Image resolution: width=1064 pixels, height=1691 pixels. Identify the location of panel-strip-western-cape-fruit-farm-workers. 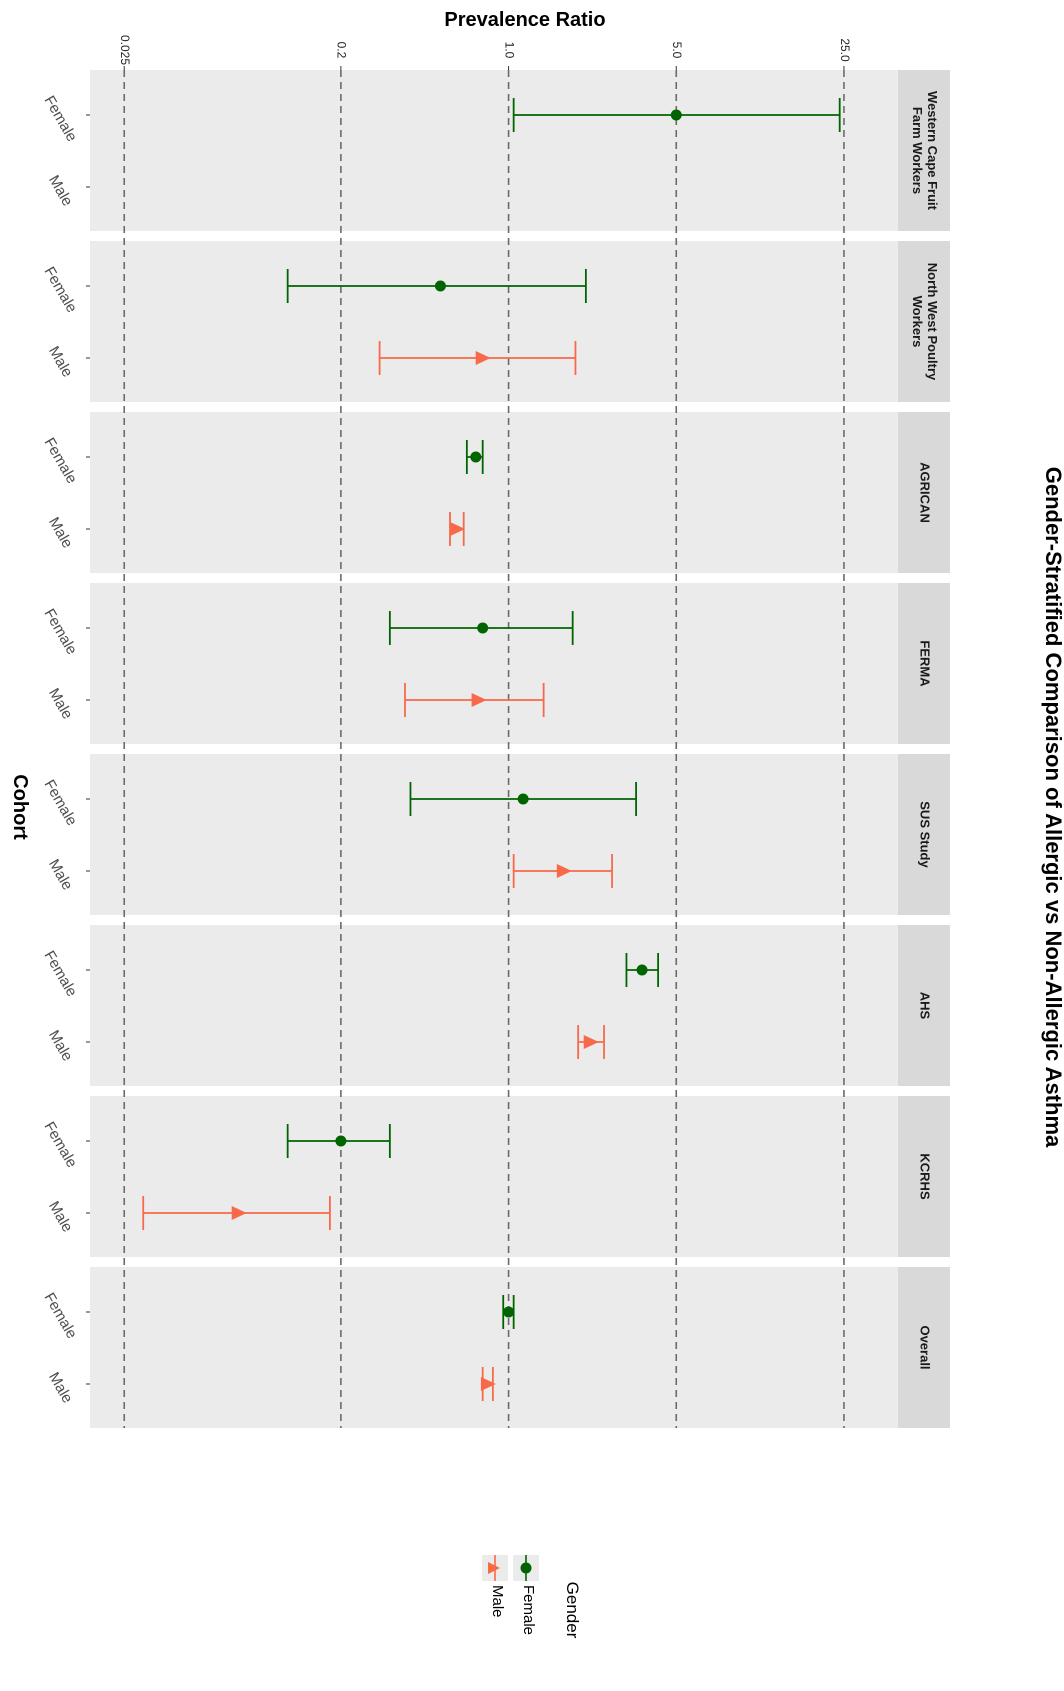
(924, 150).